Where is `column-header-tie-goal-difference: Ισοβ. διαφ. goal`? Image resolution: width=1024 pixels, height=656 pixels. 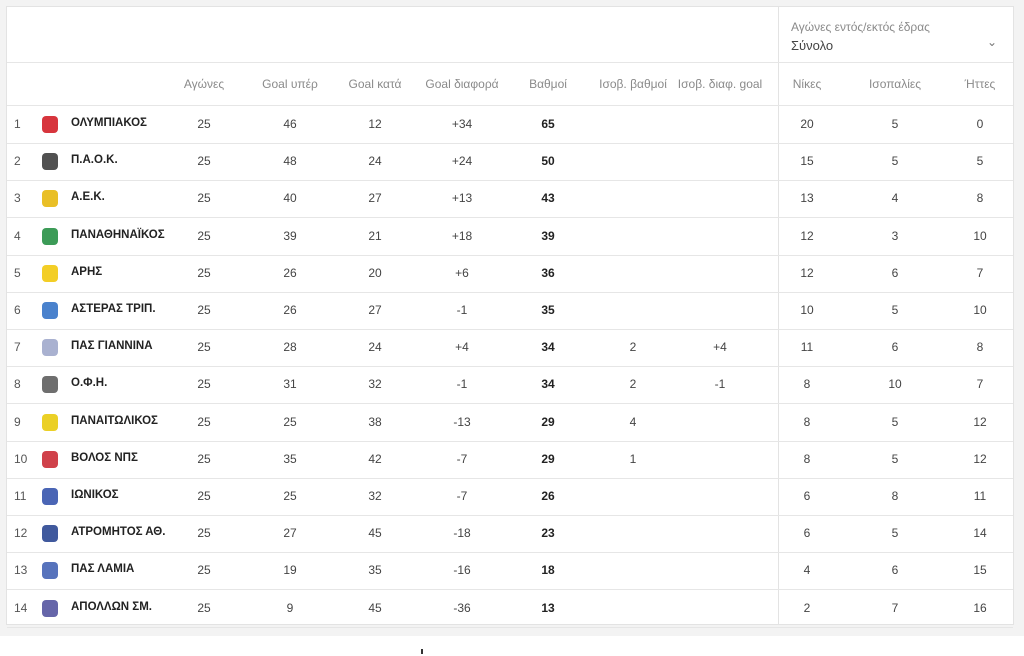 column-header-tie-goal-difference: Ισοβ. διαφ. goal is located at coordinates (720, 84).